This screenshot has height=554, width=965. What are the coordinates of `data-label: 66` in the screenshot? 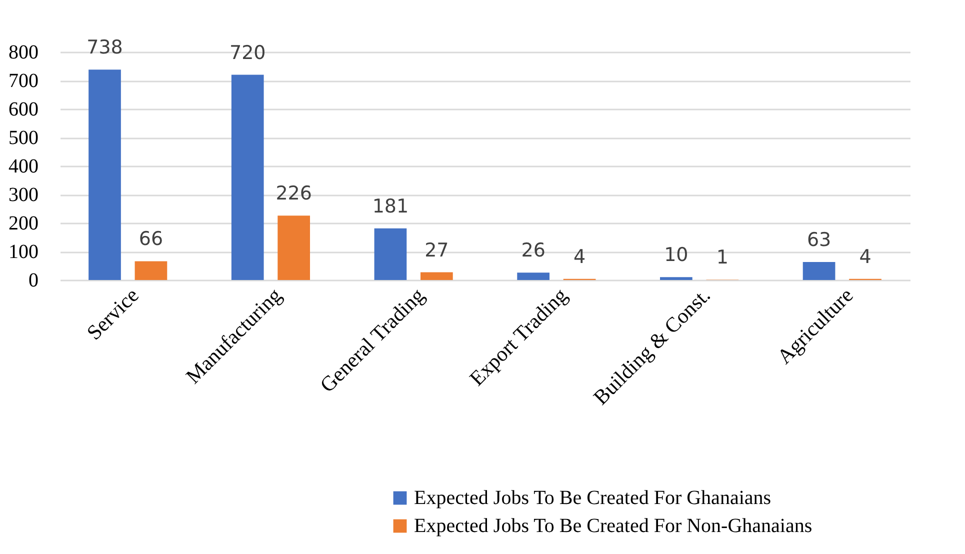 It's located at (151, 239).